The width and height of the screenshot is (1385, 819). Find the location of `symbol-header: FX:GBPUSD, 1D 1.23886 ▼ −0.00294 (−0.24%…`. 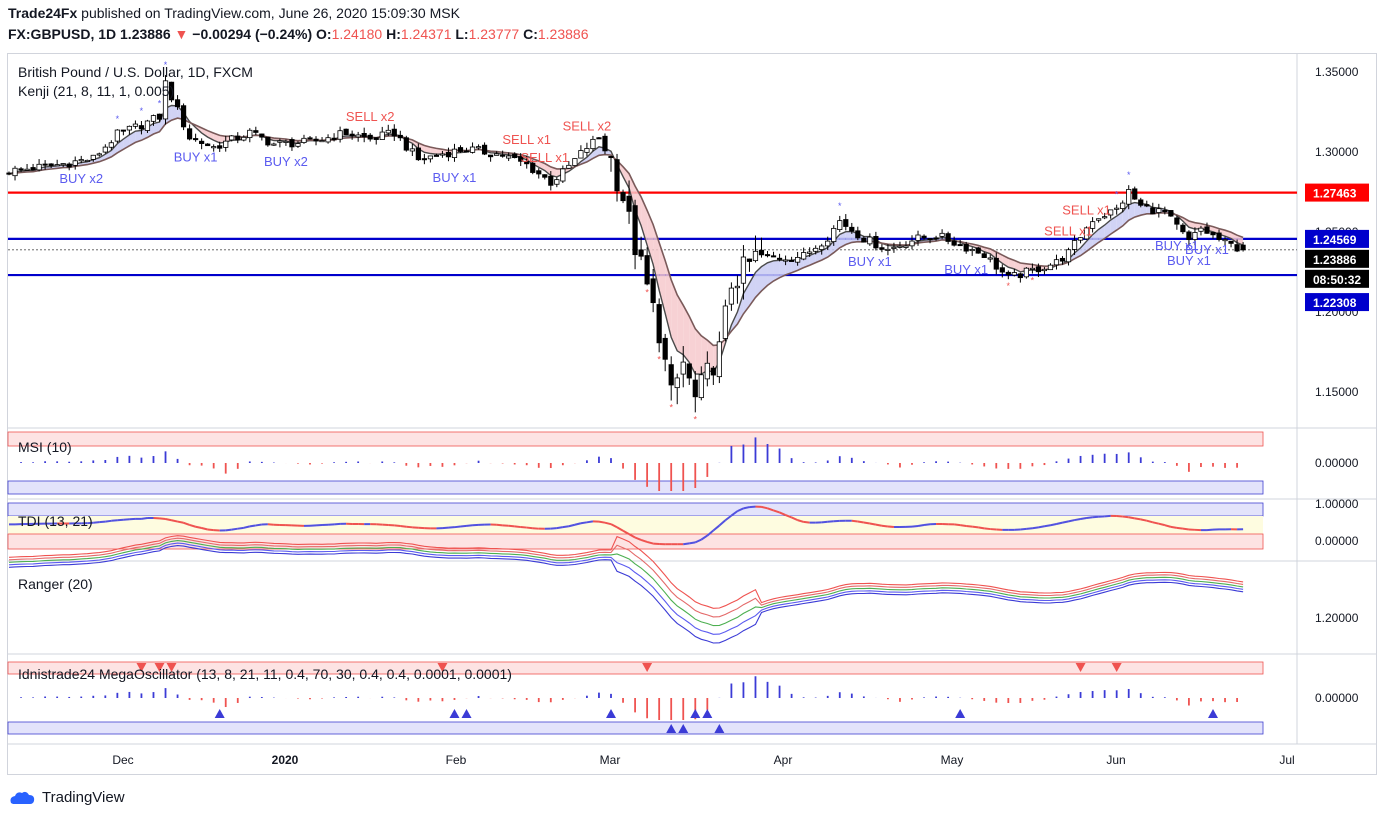

symbol-header: FX:GBPUSD, 1D 1.23886 ▼ −0.00294 (−0.24%… is located at coordinates (298, 34).